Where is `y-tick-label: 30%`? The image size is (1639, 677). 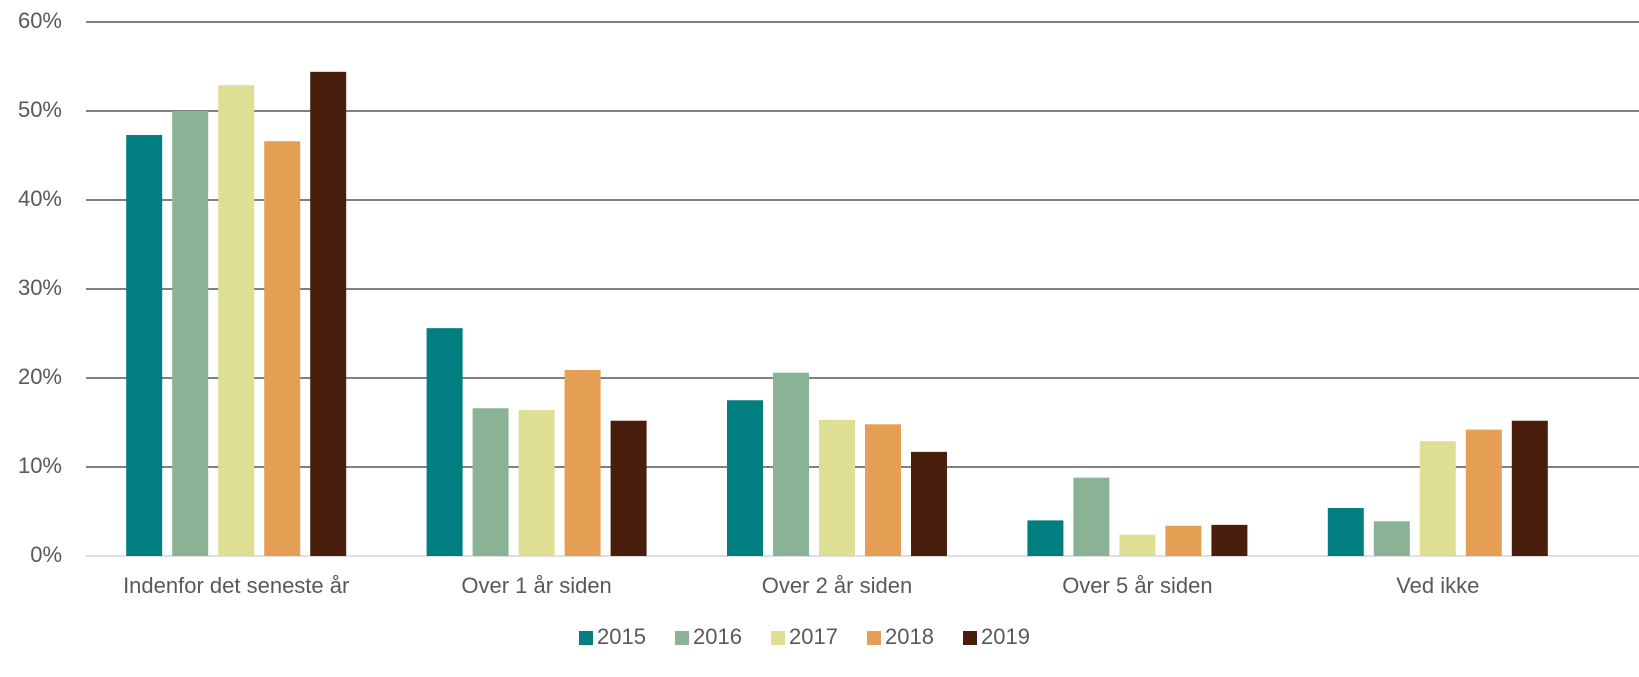 y-tick-label: 30% is located at coordinates (40, 287).